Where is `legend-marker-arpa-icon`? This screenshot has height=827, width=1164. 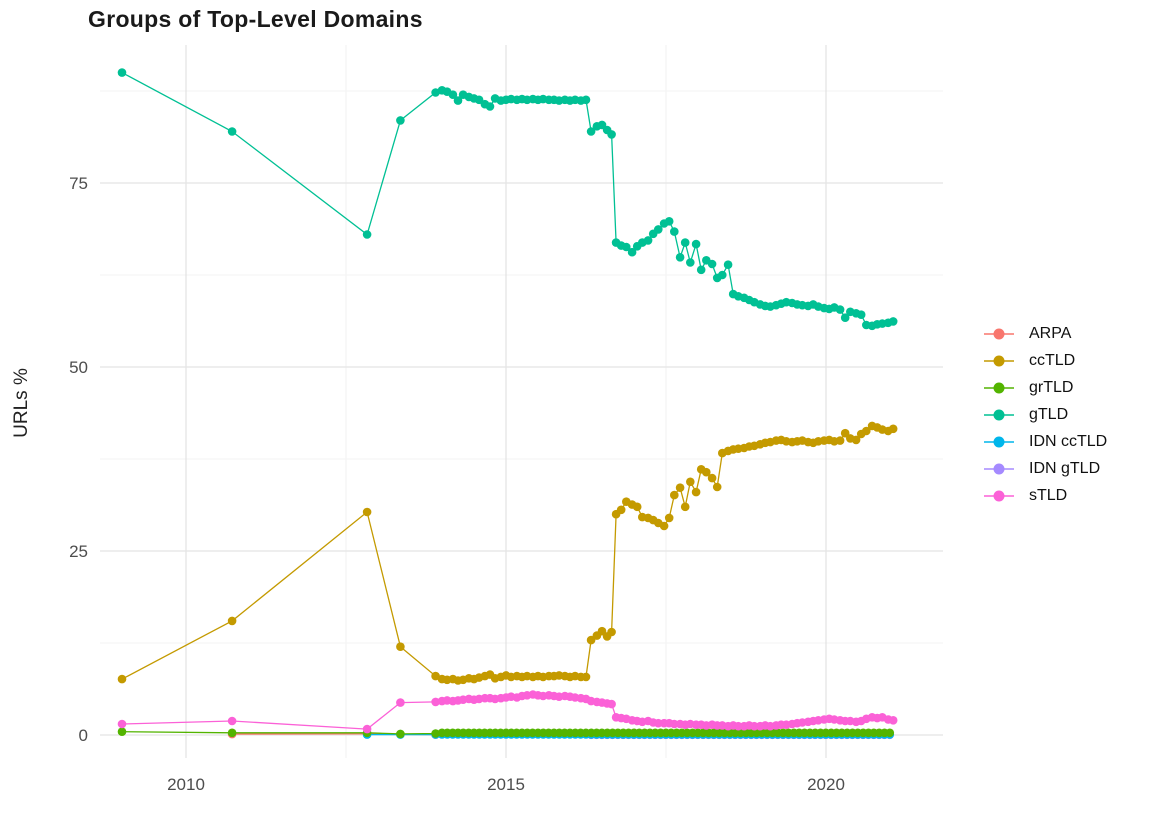
legend-marker-arpa-icon is located at coordinates (999, 333).